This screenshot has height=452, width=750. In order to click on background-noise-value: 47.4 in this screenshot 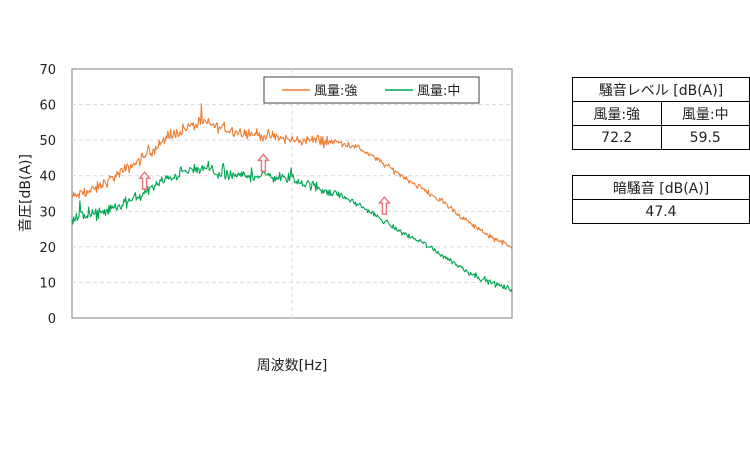, I will do `click(661, 211)`.